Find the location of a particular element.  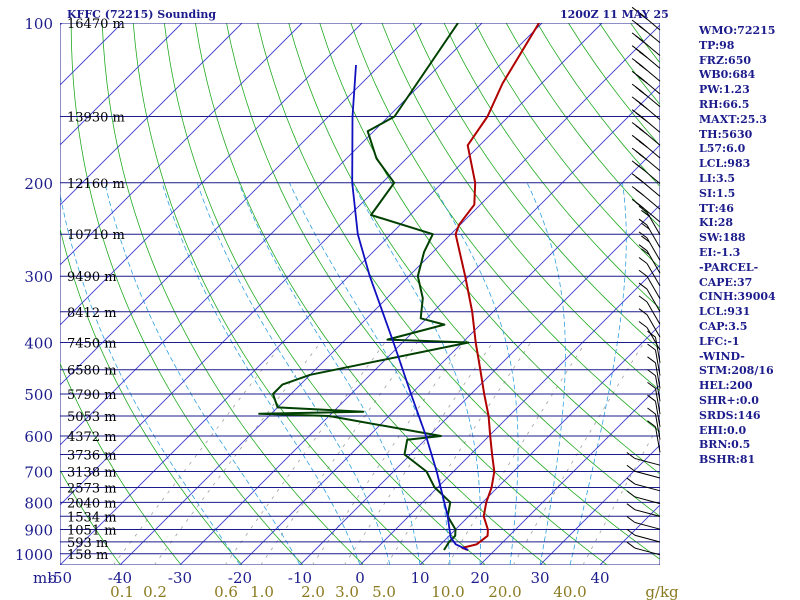

stat-item: SRDS:146 is located at coordinates (730, 415).